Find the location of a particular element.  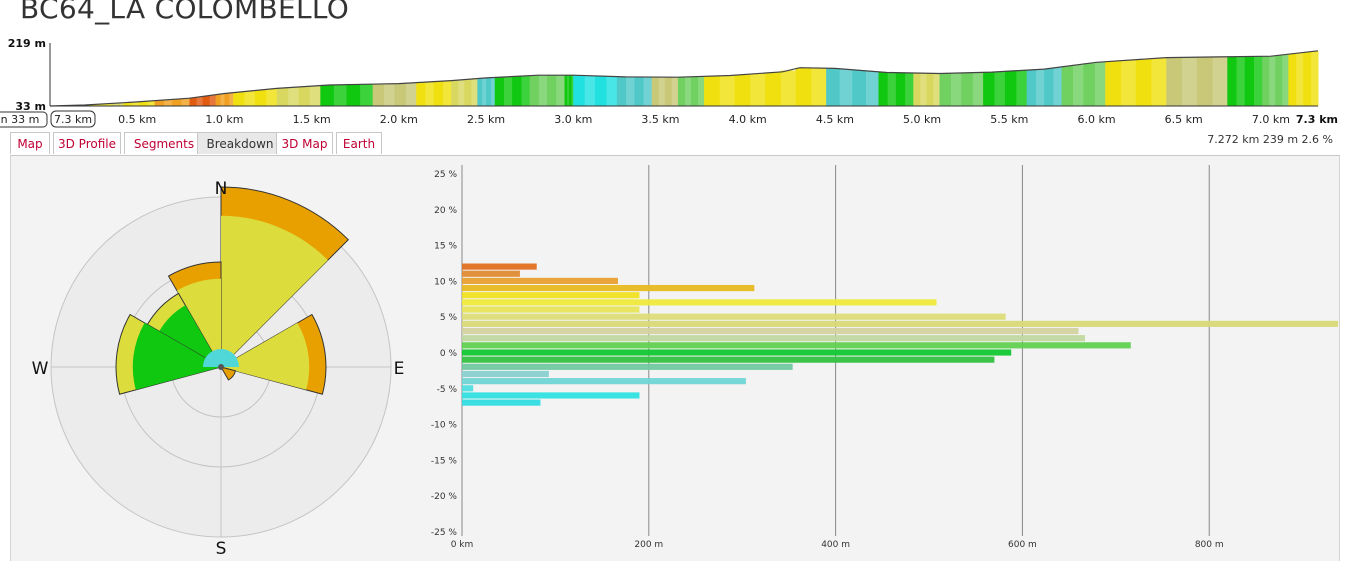

profile-color-bands is located at coordinates (684, 78).